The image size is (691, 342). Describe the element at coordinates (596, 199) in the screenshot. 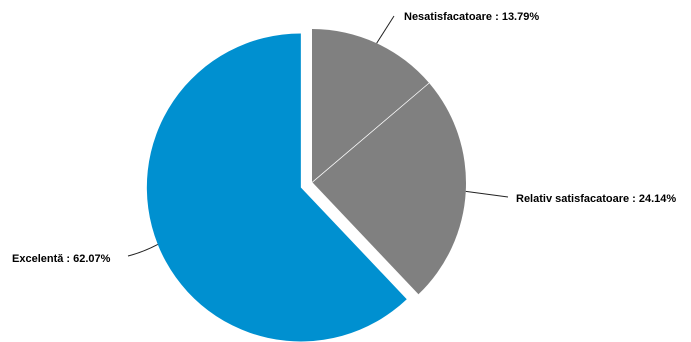

I see `slice-label-2: Relativ satisfacatoare : 24.14%` at that location.